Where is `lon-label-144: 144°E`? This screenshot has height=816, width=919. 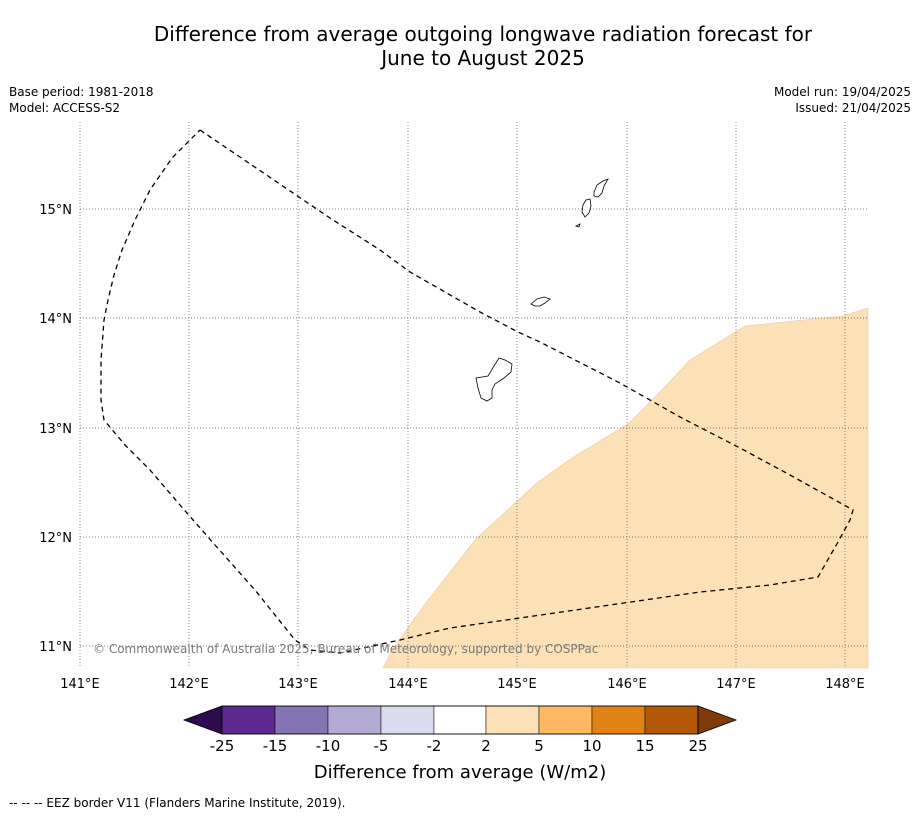
lon-label-144: 144°E is located at coordinates (408, 684).